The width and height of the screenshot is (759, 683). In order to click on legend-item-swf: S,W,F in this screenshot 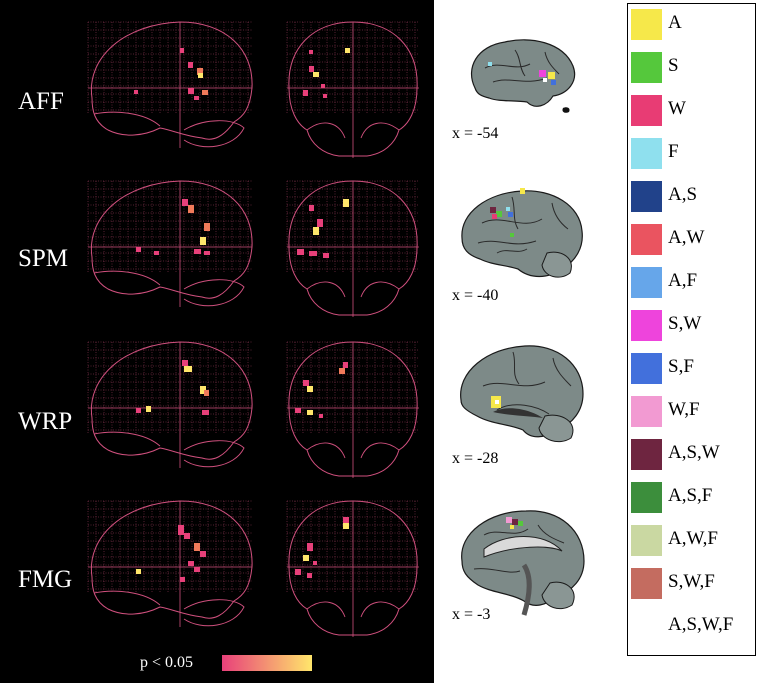, I will do `click(691, 583)`.